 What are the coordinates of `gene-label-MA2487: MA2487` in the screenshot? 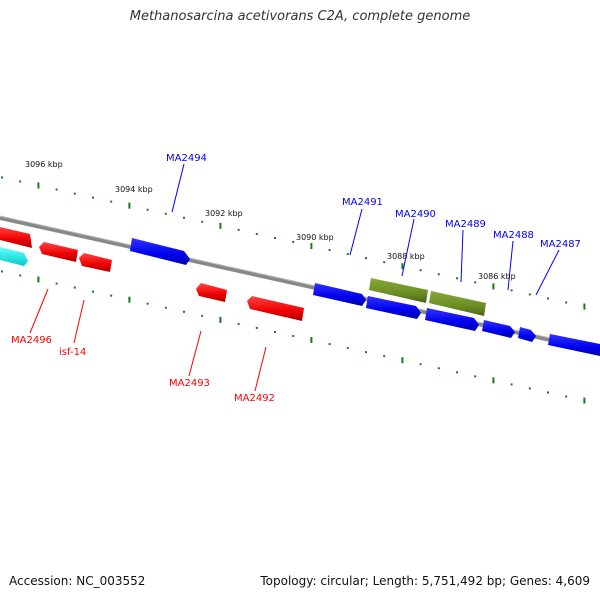 It's located at (560, 244).